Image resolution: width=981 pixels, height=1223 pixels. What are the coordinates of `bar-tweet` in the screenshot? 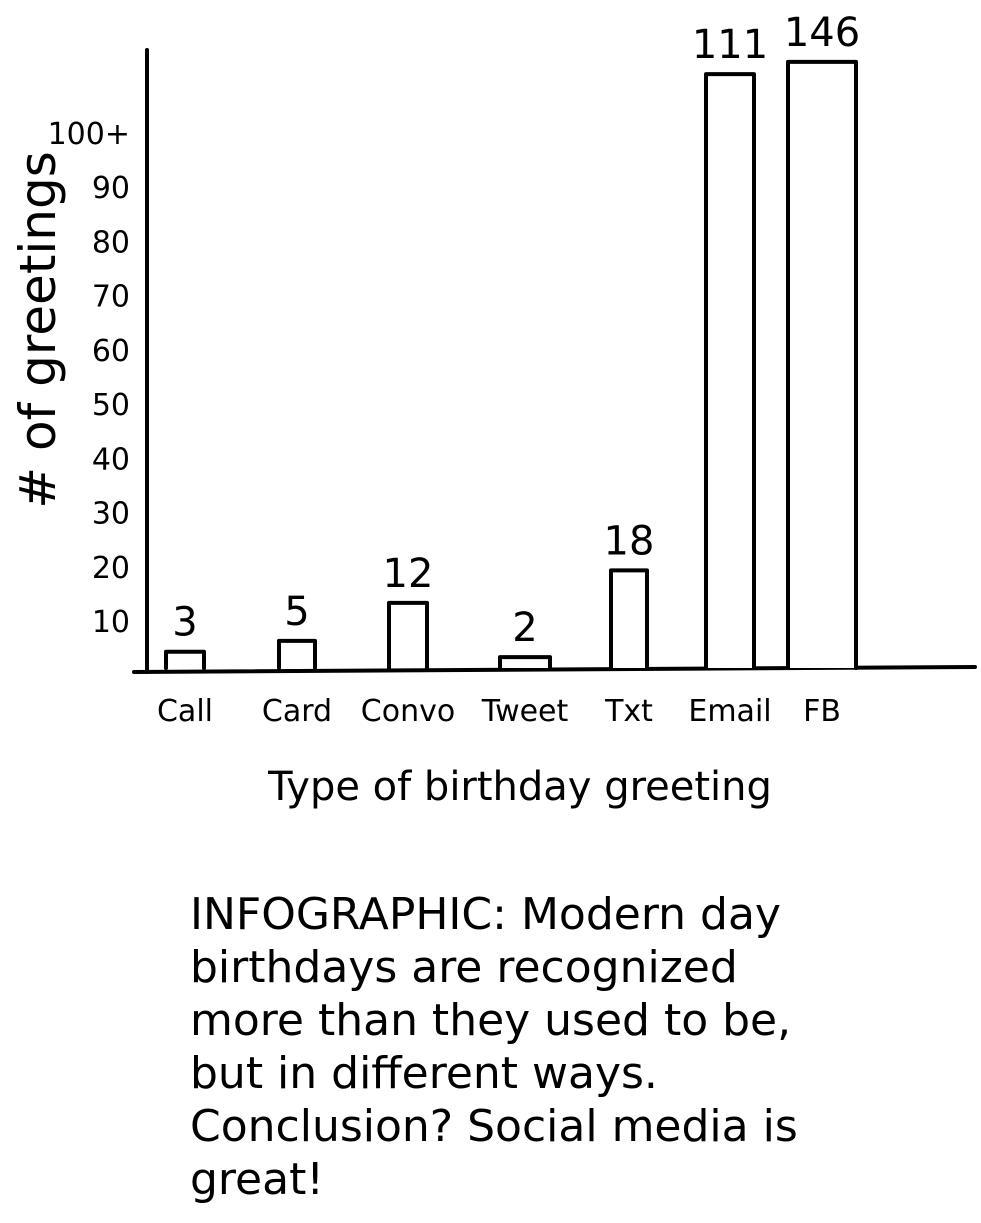 It's located at (525, 662).